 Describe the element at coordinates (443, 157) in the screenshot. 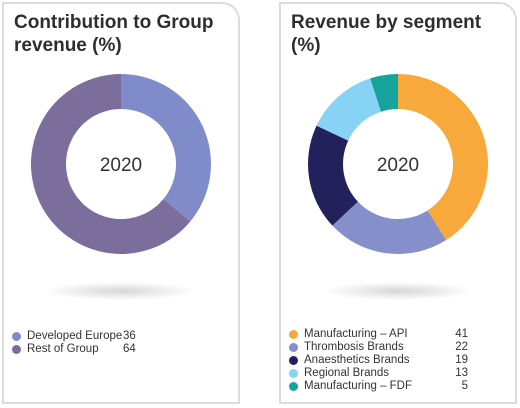

I see `donut-slice-manufacturing-api` at that location.